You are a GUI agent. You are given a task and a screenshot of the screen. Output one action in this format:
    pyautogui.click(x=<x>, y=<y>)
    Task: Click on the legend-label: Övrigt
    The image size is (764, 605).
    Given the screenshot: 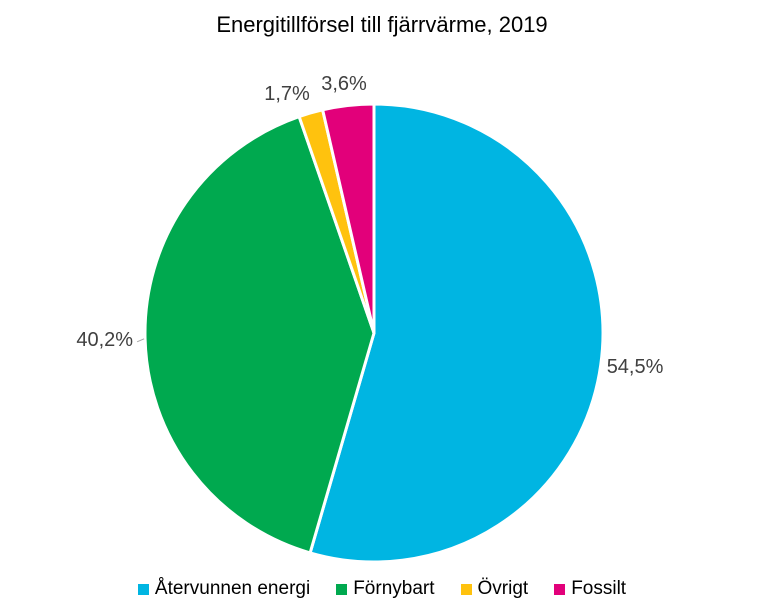 What is the action you would take?
    pyautogui.click(x=503, y=588)
    